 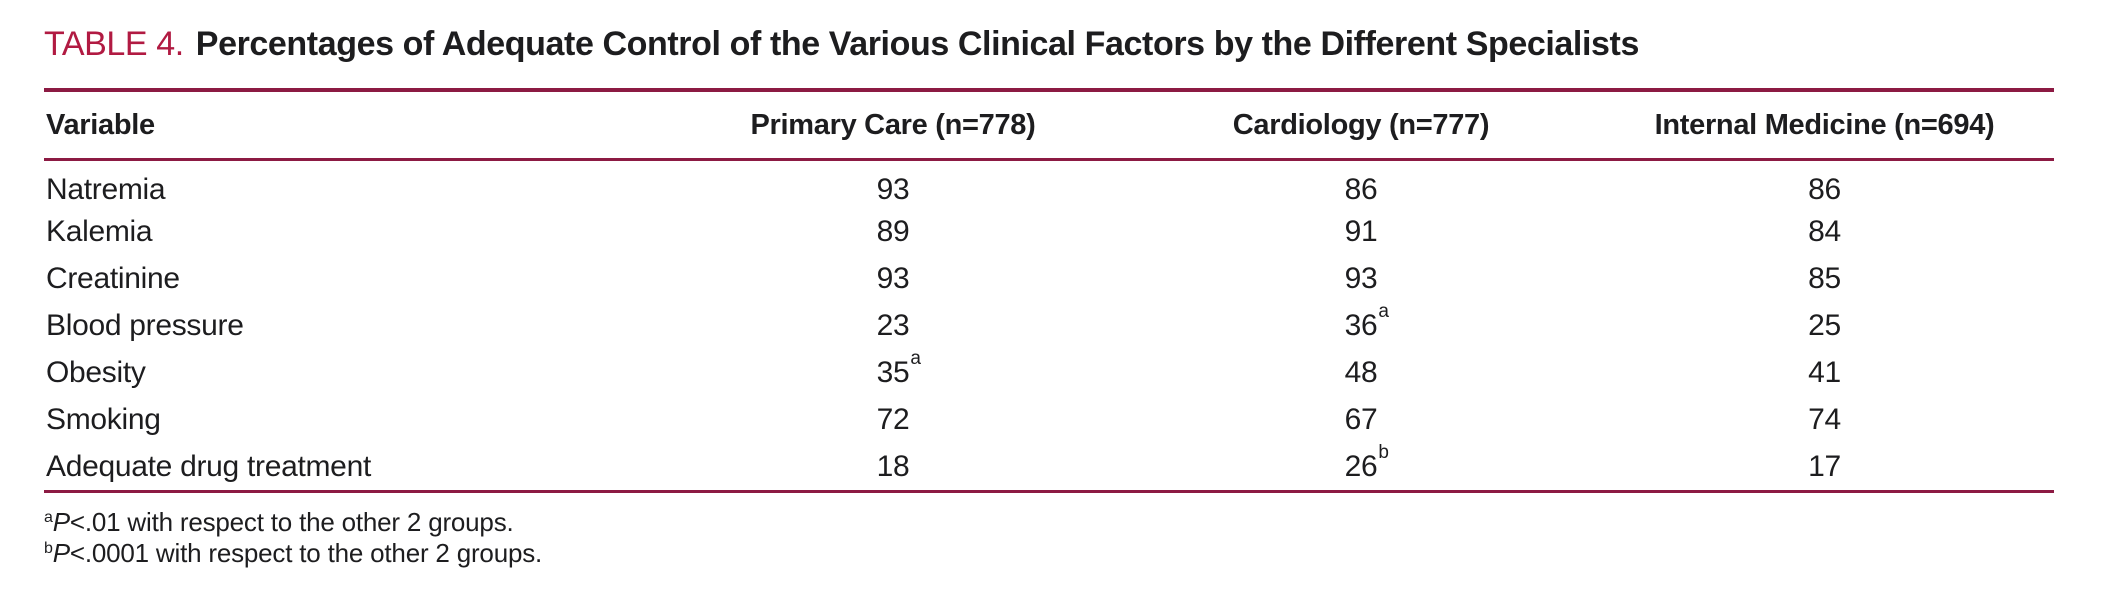 I want to click on cell-value: 84, so click(x=1824, y=231).